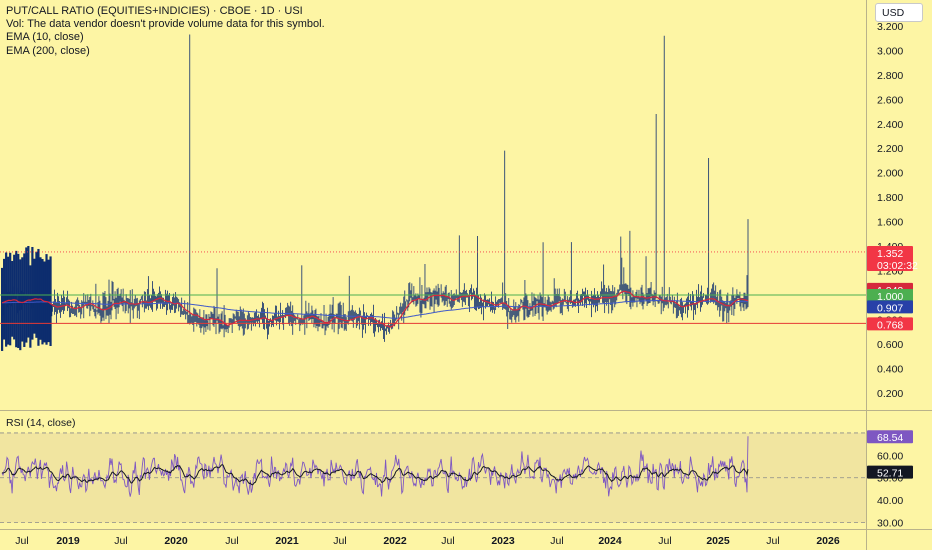 This screenshot has width=932, height=550. What do you see at coordinates (718, 541) in the screenshot?
I see `time-tick-label: 2025` at bounding box center [718, 541].